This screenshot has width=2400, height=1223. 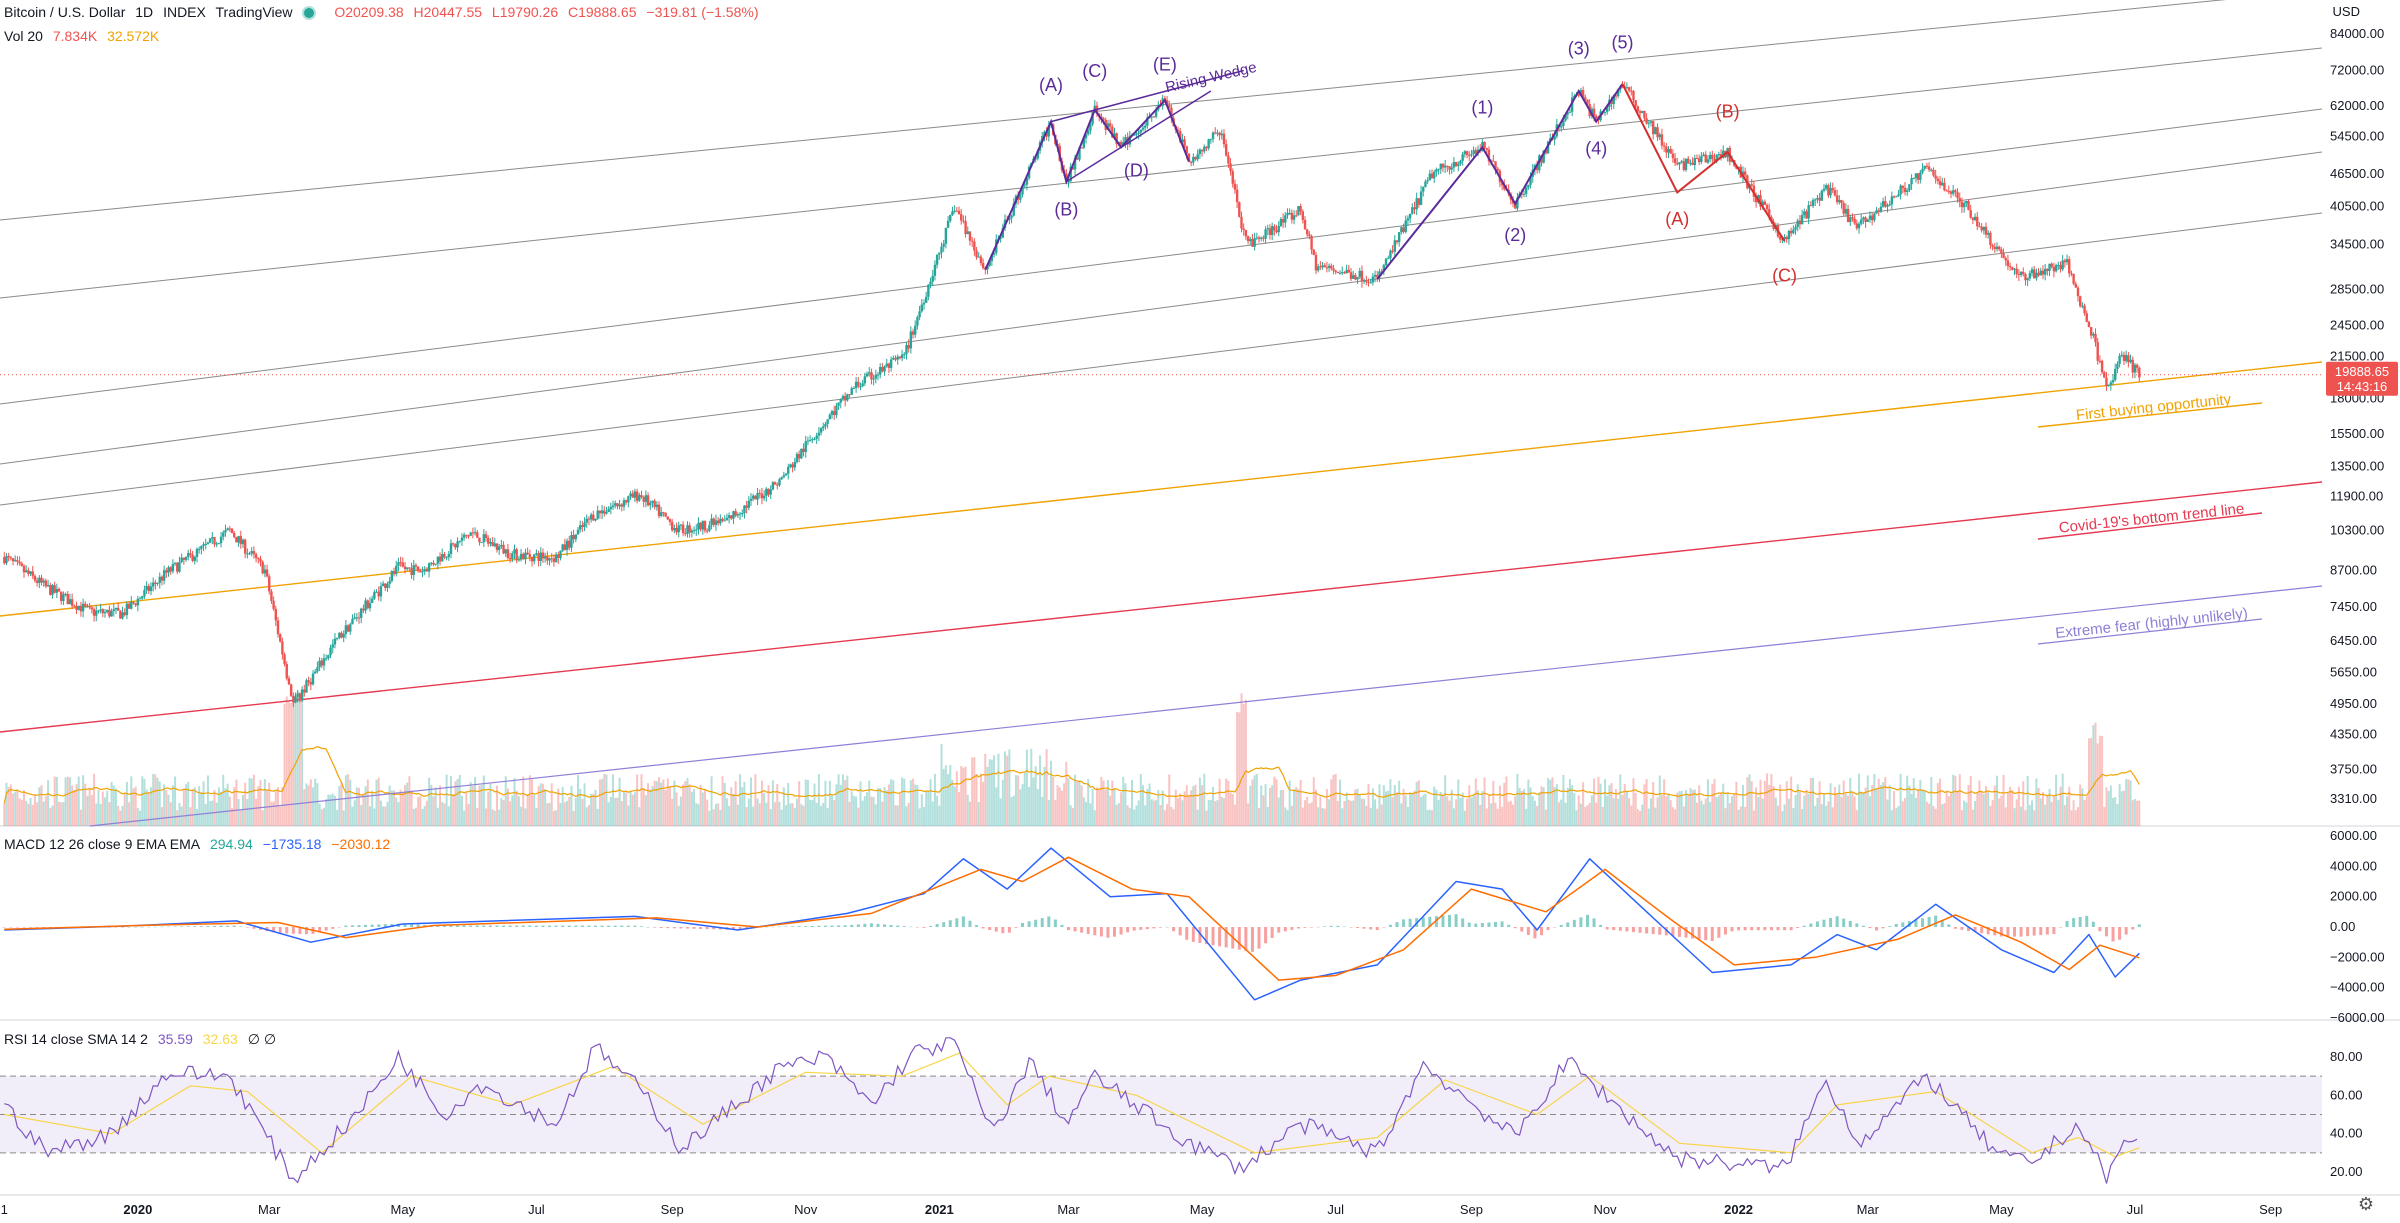 I want to click on price-tick-label: 72000.00, so click(x=2357, y=69).